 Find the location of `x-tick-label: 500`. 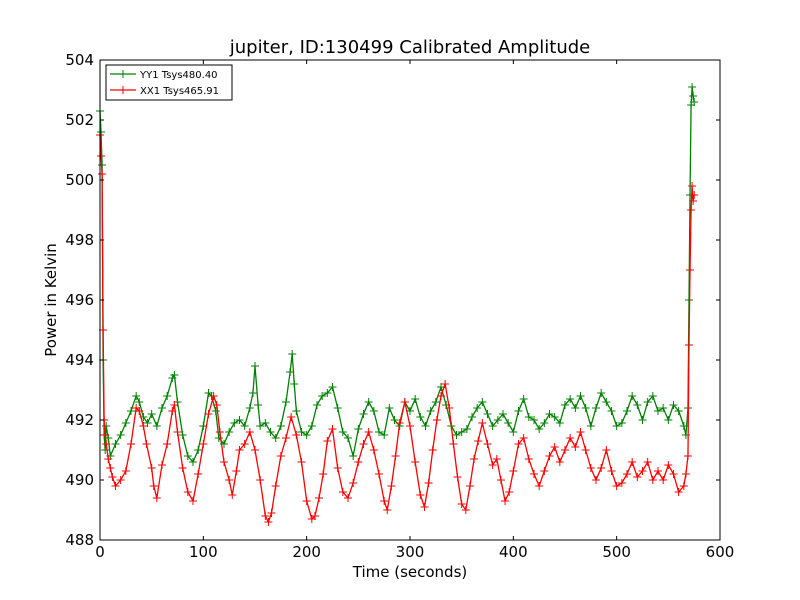

x-tick-label: 500 is located at coordinates (616, 552).